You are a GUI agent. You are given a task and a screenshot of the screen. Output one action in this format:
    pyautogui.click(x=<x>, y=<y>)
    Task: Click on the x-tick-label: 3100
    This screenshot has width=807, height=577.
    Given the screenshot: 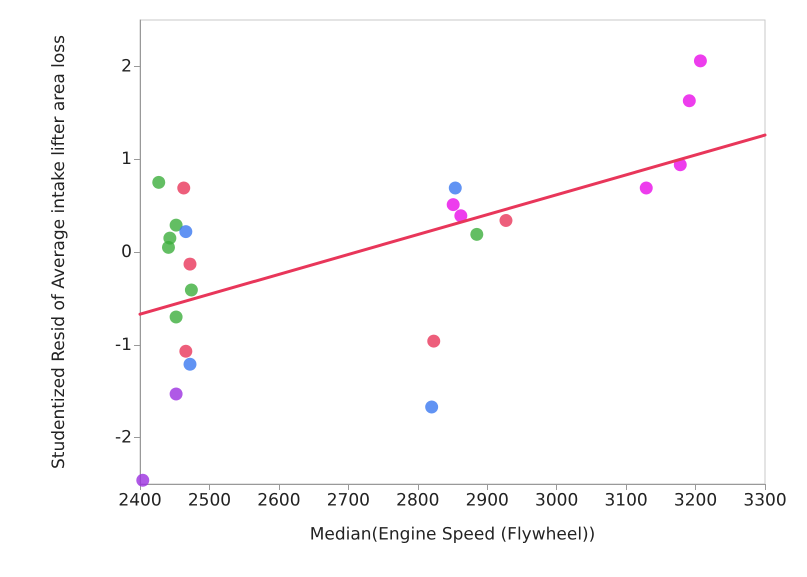 What is the action you would take?
    pyautogui.click(x=626, y=500)
    